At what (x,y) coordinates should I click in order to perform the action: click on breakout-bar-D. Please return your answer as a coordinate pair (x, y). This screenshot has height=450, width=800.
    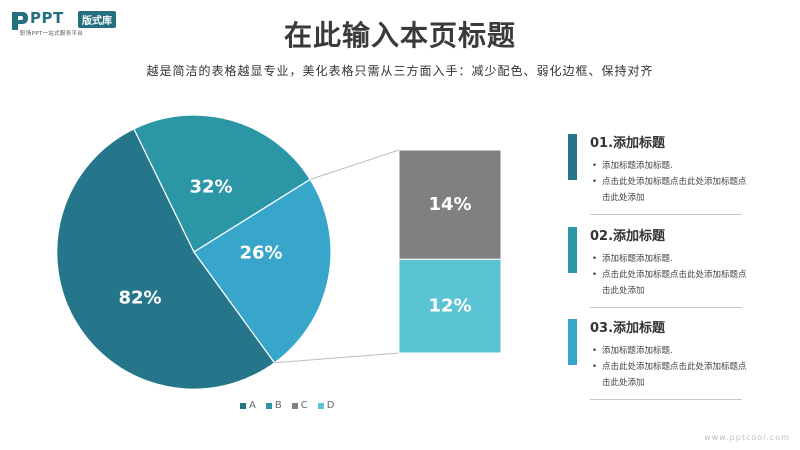
    Looking at the image, I should click on (450, 306).